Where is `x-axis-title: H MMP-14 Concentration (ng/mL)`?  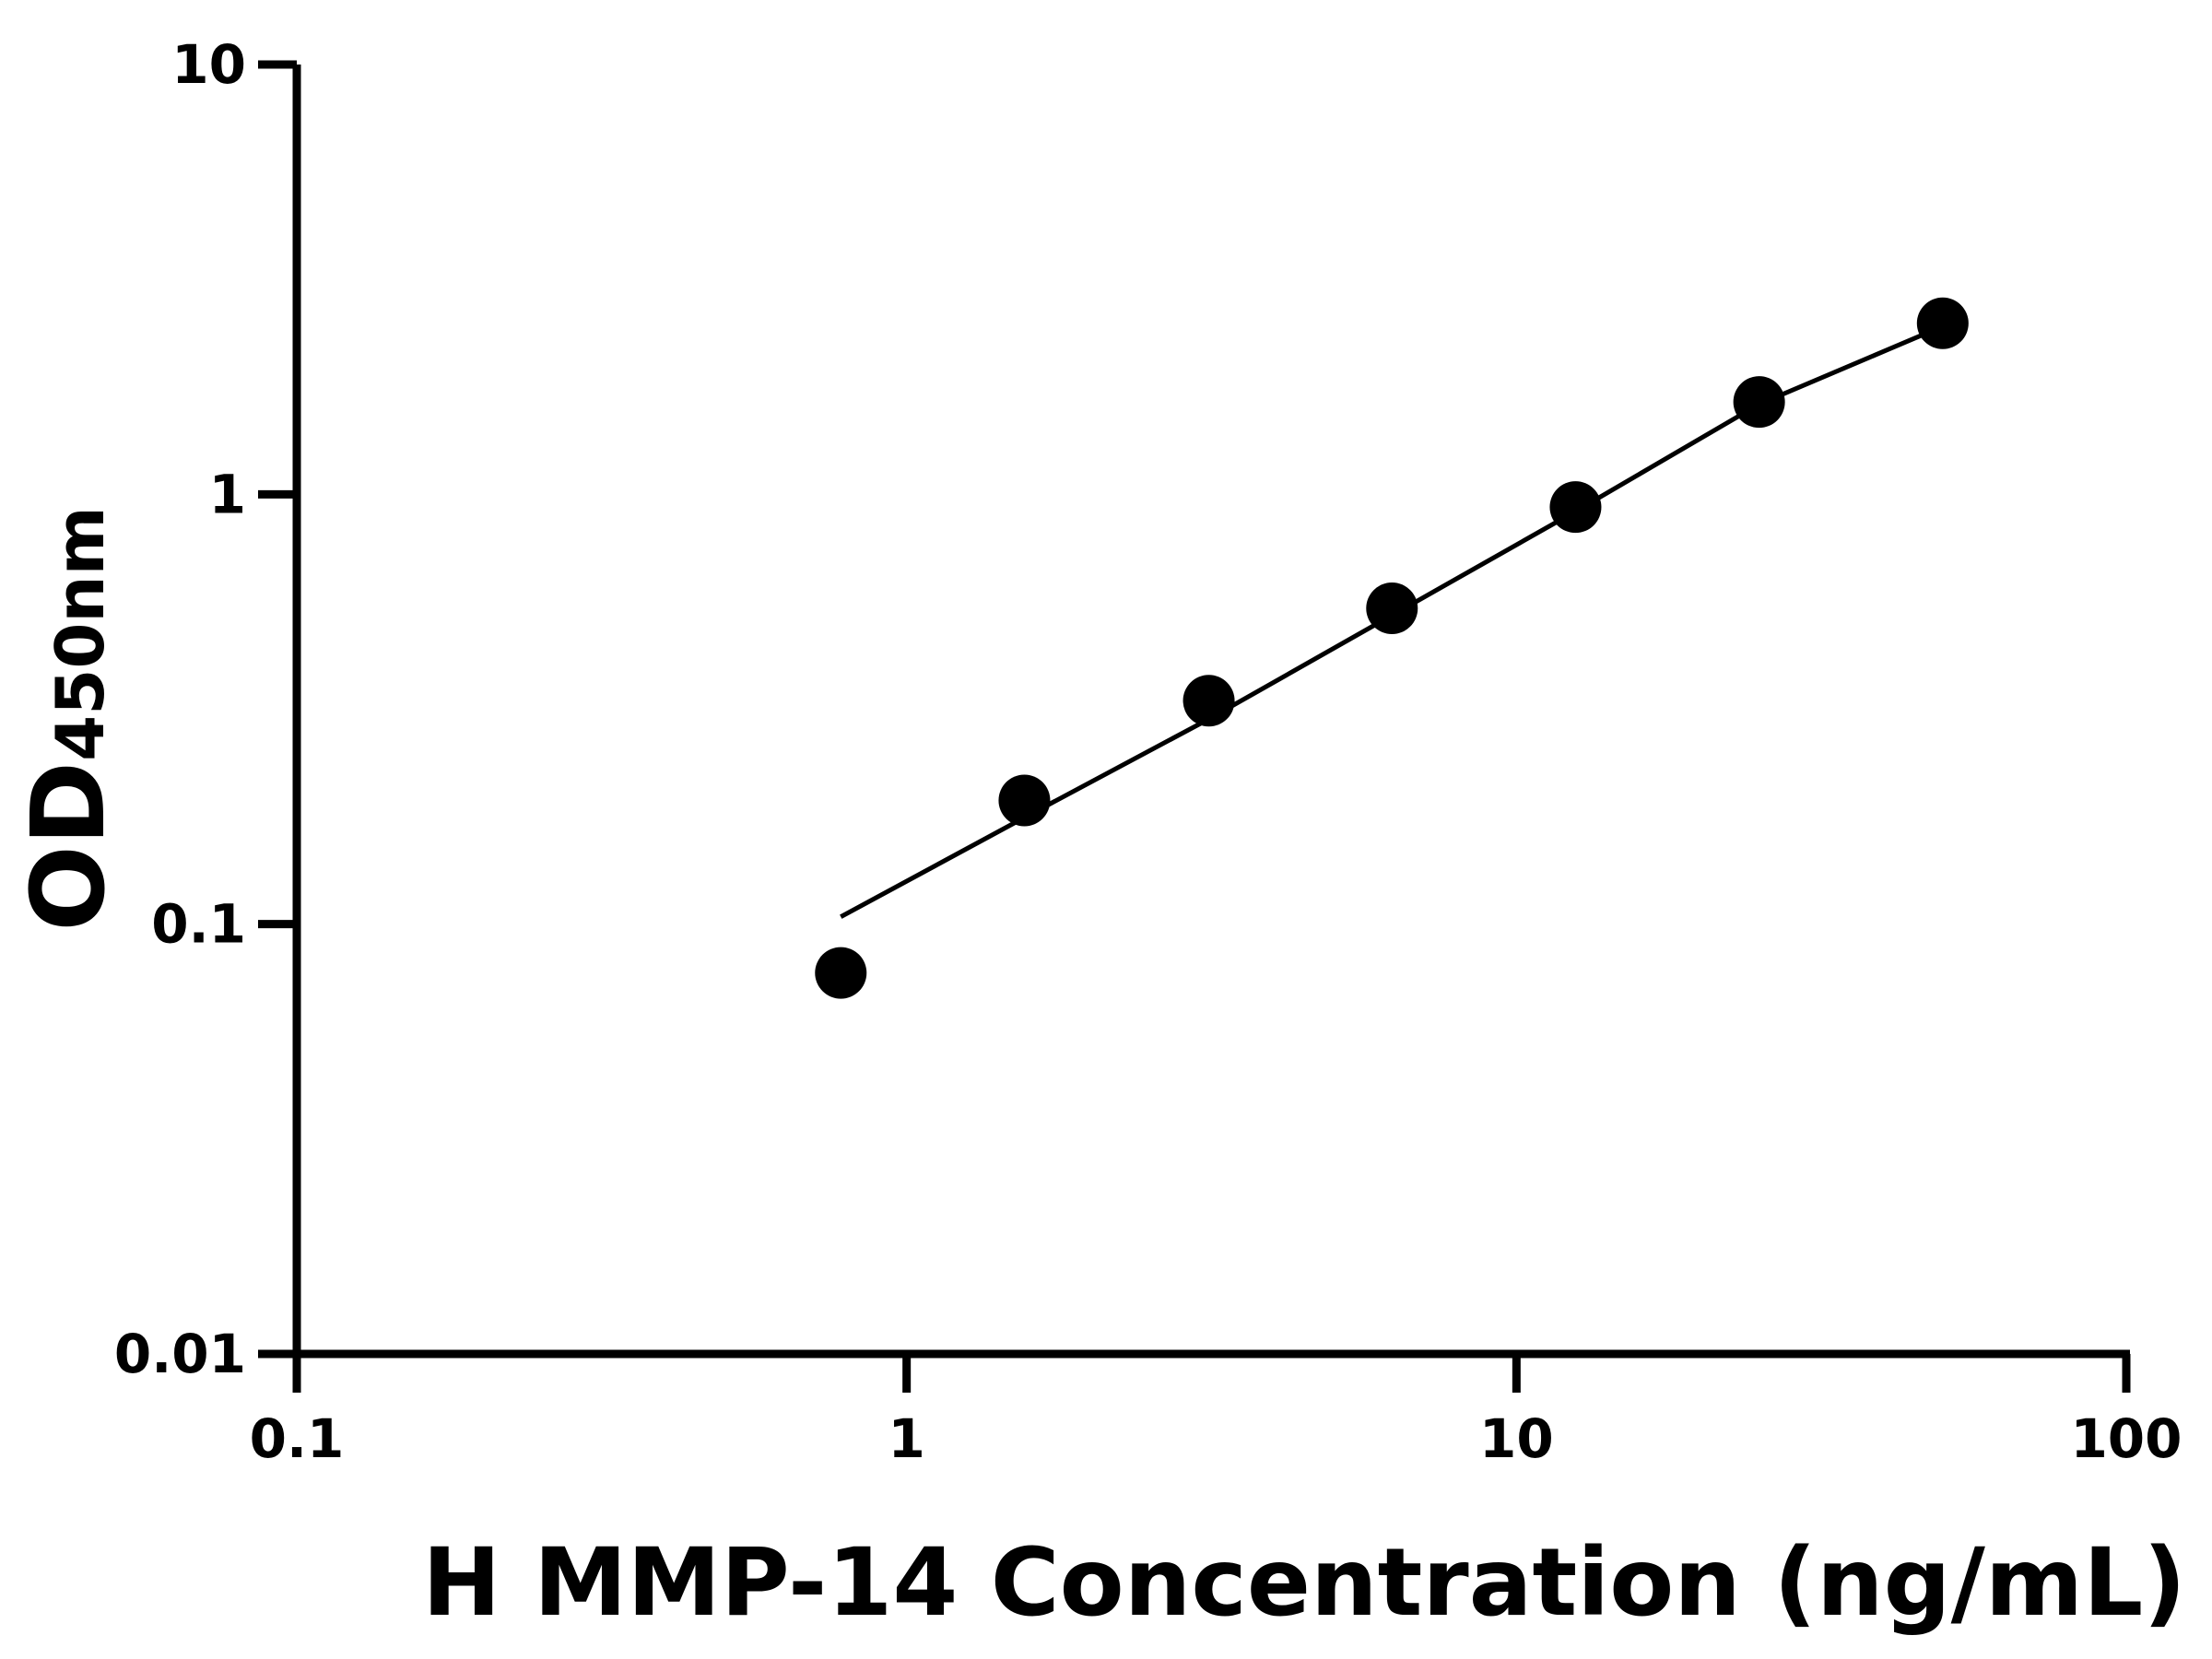
x-axis-title: H MMP-14 Concentration (ng/mL) is located at coordinates (1304, 1583).